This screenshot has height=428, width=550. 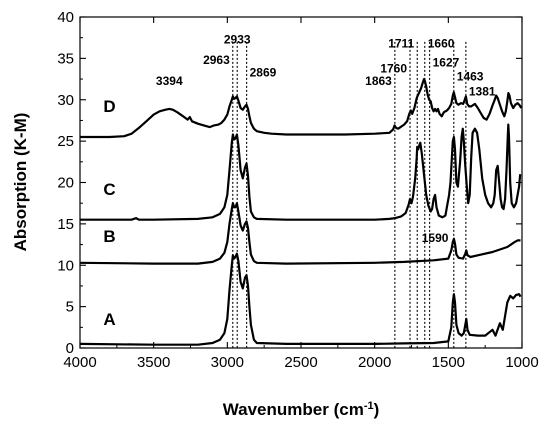 What do you see at coordinates (300, 362) in the screenshot?
I see `x-tick-label: 2500` at bounding box center [300, 362].